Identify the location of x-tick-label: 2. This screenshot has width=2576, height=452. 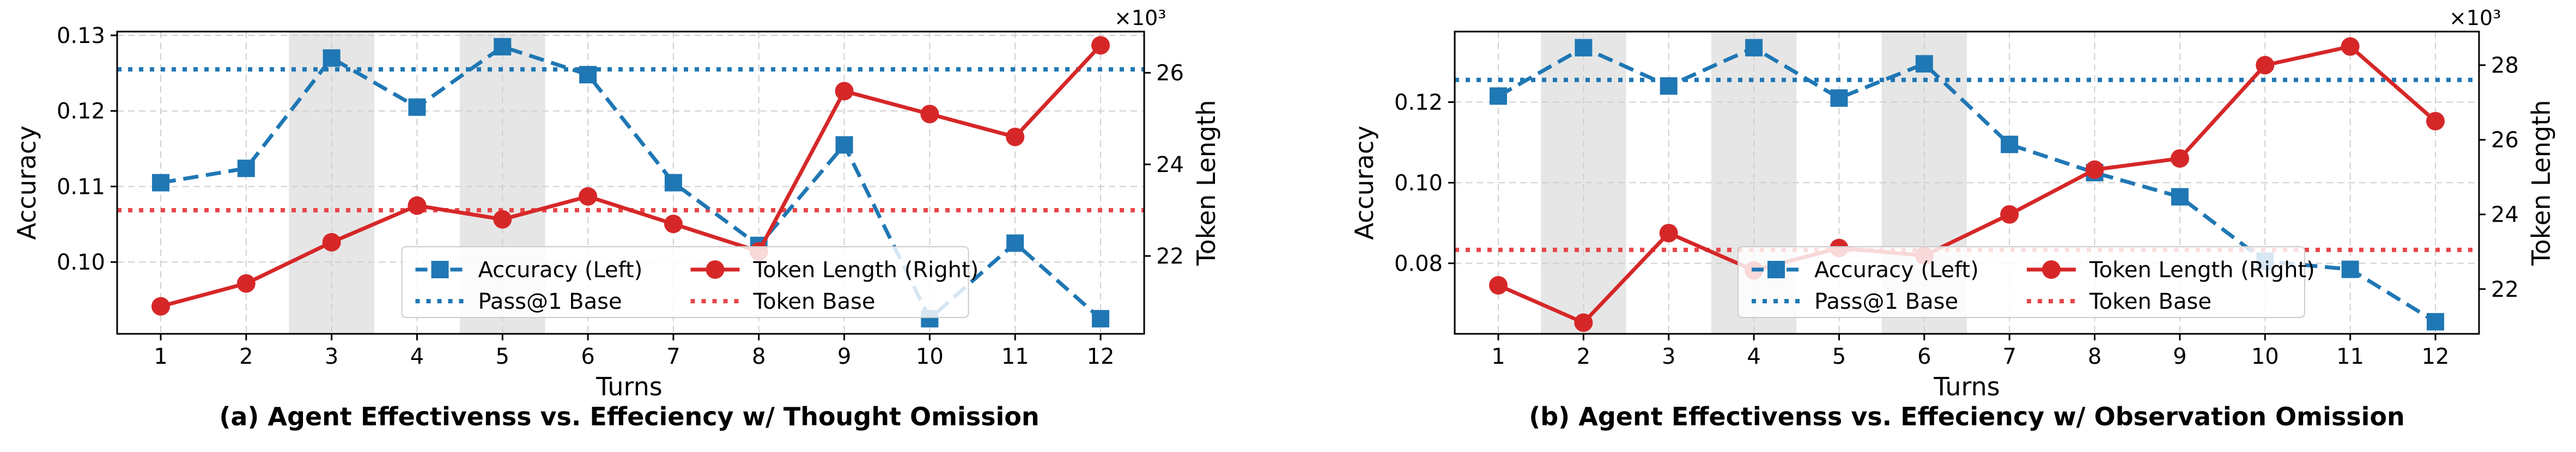
(1584, 356).